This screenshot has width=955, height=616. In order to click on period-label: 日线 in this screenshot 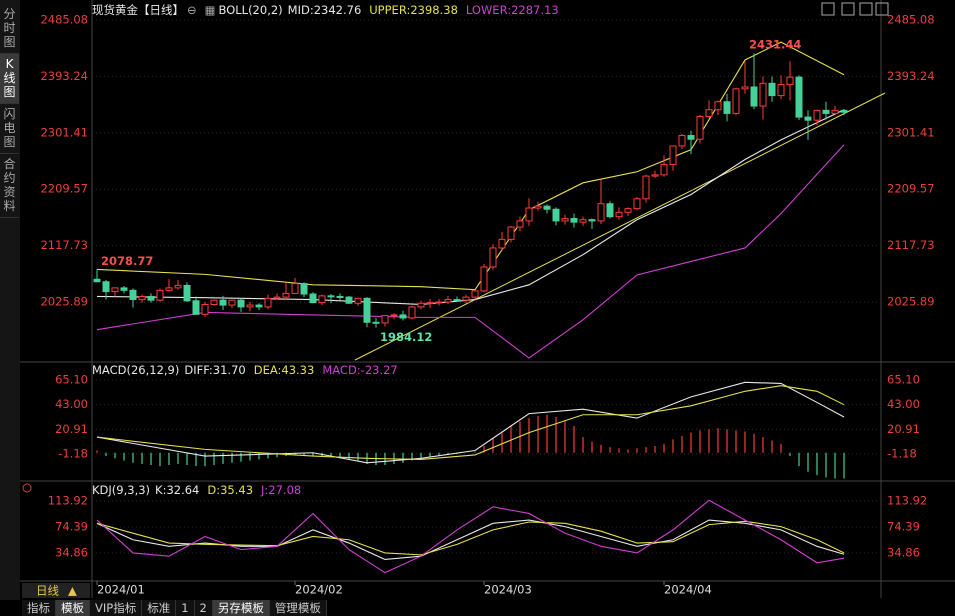, I will do `click(47, 591)`.